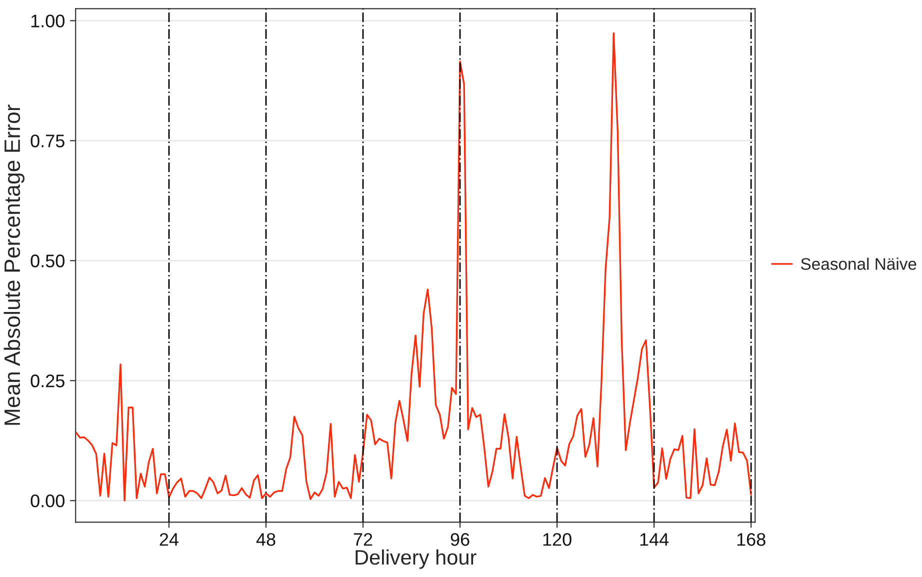 The height and width of the screenshot is (577, 922). What do you see at coordinates (416, 559) in the screenshot?
I see `x-axis-title: Delivery hour` at bounding box center [416, 559].